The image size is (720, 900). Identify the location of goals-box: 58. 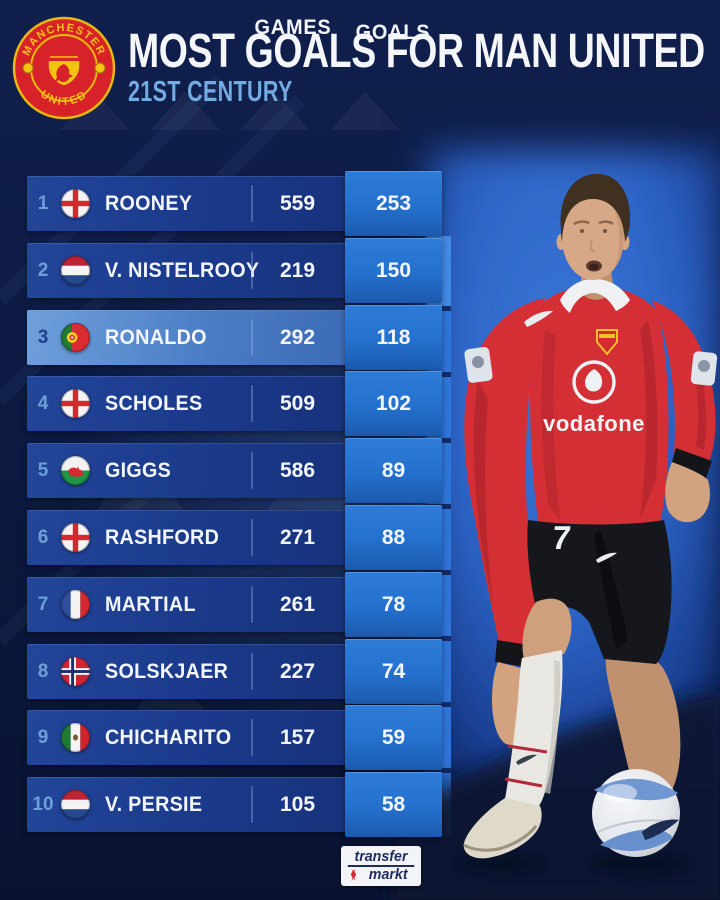
(393, 804).